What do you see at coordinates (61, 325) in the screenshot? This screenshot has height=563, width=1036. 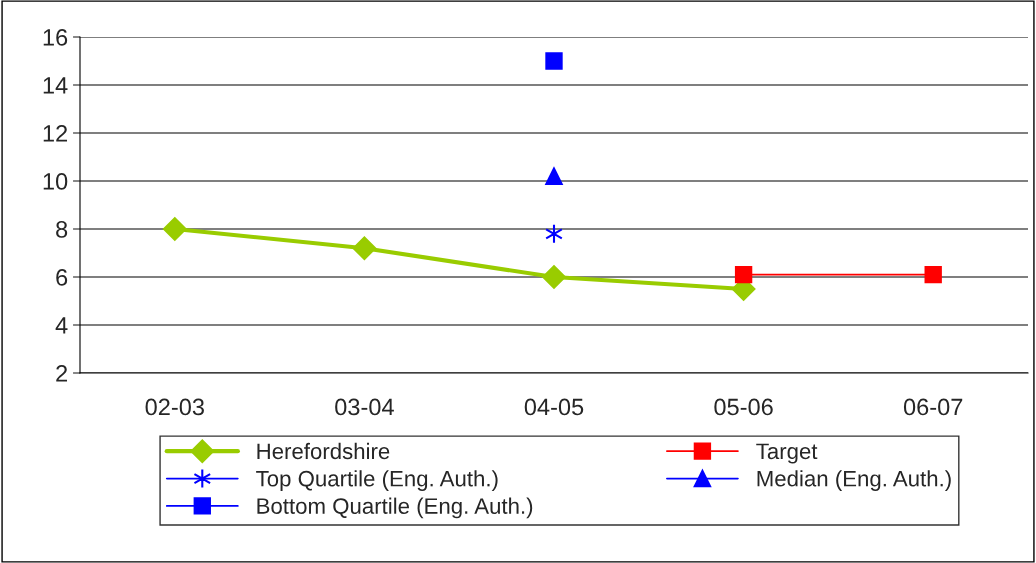 I see `y-tick-label: 4` at bounding box center [61, 325].